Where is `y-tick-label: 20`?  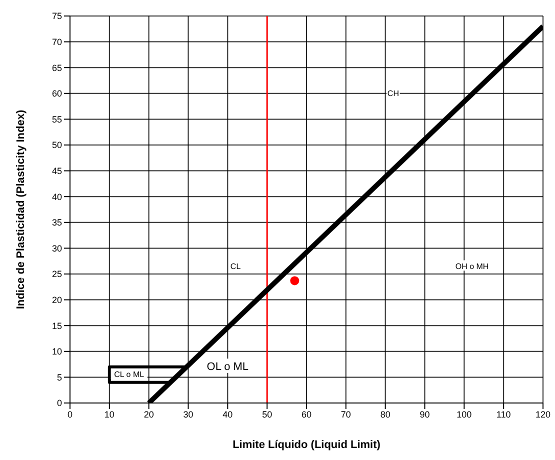 y-tick-label: 20 is located at coordinates (57, 299).